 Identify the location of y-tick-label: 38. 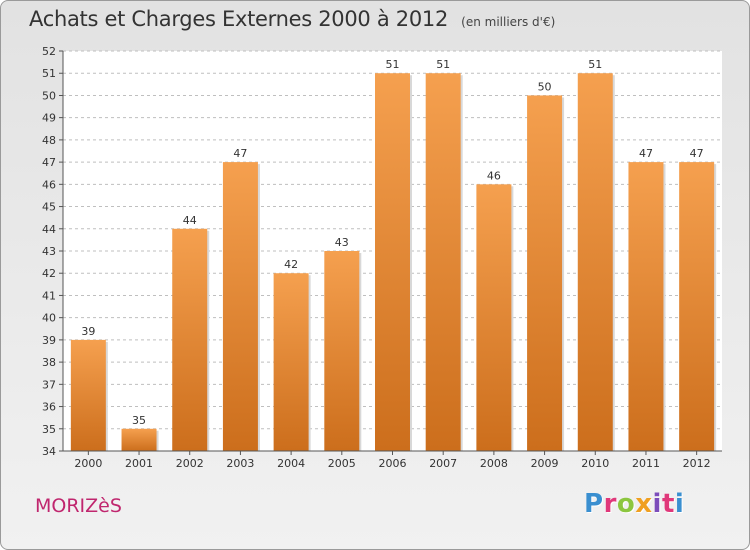
(49, 362).